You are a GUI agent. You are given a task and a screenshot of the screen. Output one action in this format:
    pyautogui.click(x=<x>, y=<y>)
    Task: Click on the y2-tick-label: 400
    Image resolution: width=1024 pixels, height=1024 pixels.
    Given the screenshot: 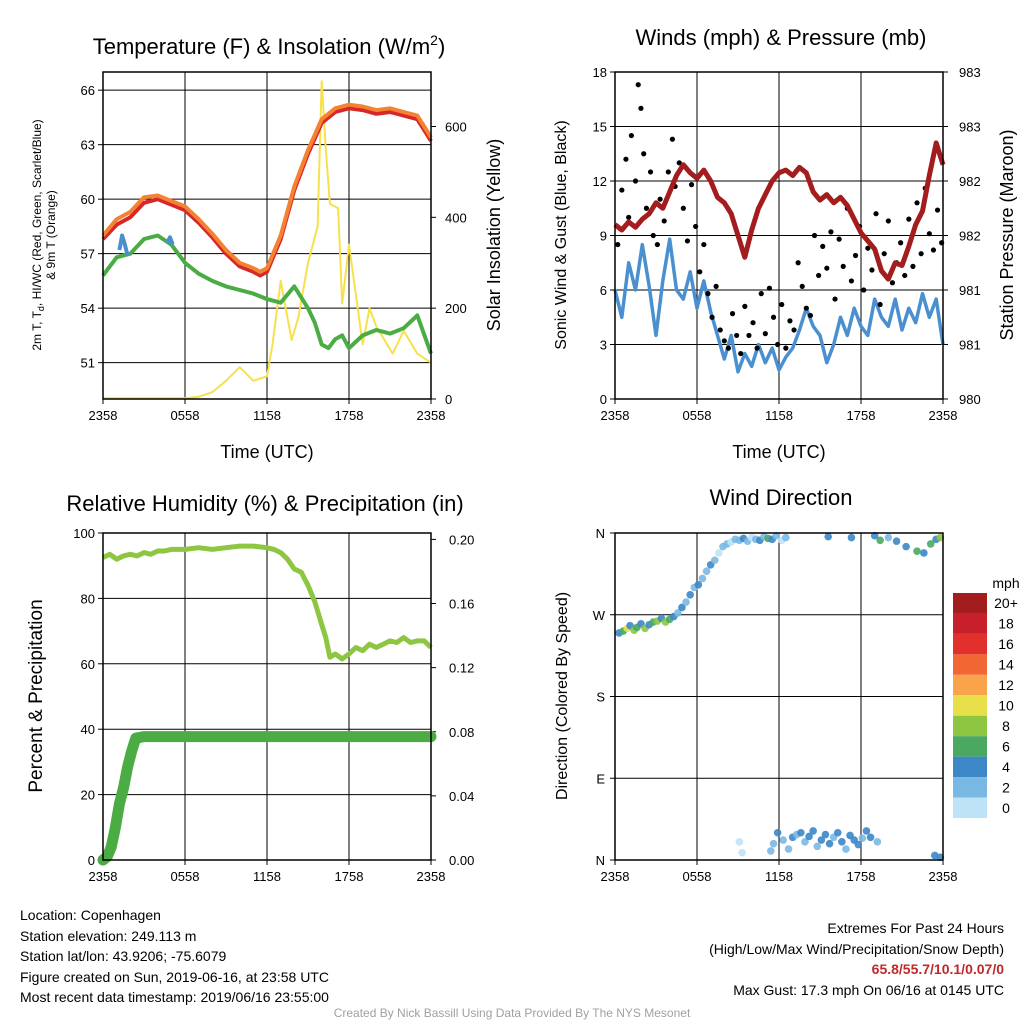 What is the action you would take?
    pyautogui.click(x=456, y=217)
    